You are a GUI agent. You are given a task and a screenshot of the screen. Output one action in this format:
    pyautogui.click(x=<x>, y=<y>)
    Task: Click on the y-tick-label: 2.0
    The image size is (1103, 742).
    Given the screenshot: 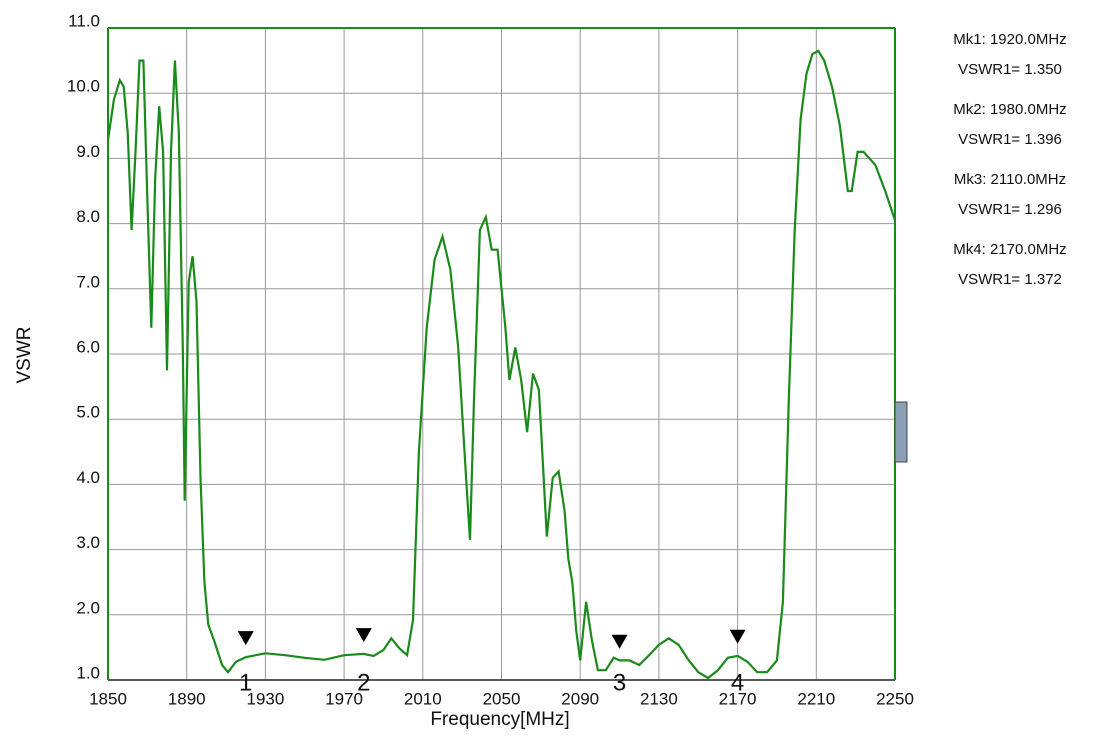 What is the action you would take?
    pyautogui.click(x=88, y=607)
    